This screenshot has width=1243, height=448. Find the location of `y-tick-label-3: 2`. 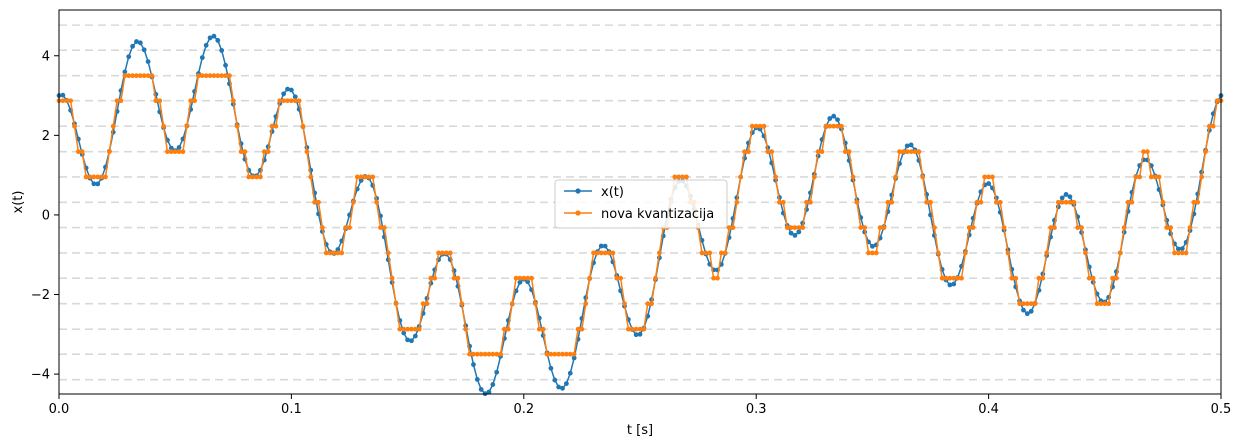

y-tick-label-3: 2 is located at coordinates (46, 136).